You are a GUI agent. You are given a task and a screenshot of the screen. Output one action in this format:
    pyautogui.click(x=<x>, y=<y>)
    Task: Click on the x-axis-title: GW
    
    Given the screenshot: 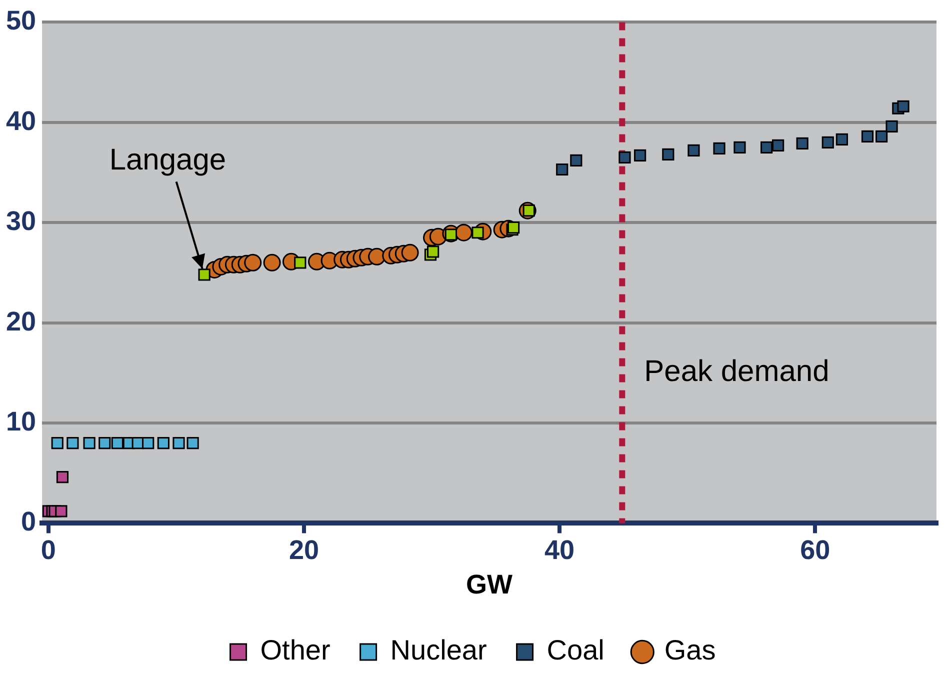 What is the action you would take?
    pyautogui.click(x=490, y=584)
    